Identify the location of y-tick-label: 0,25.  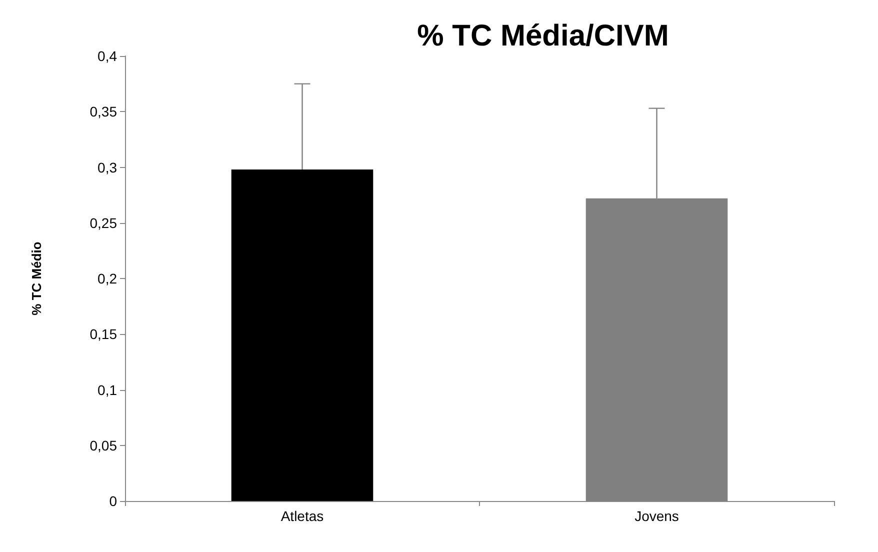
(104, 222).